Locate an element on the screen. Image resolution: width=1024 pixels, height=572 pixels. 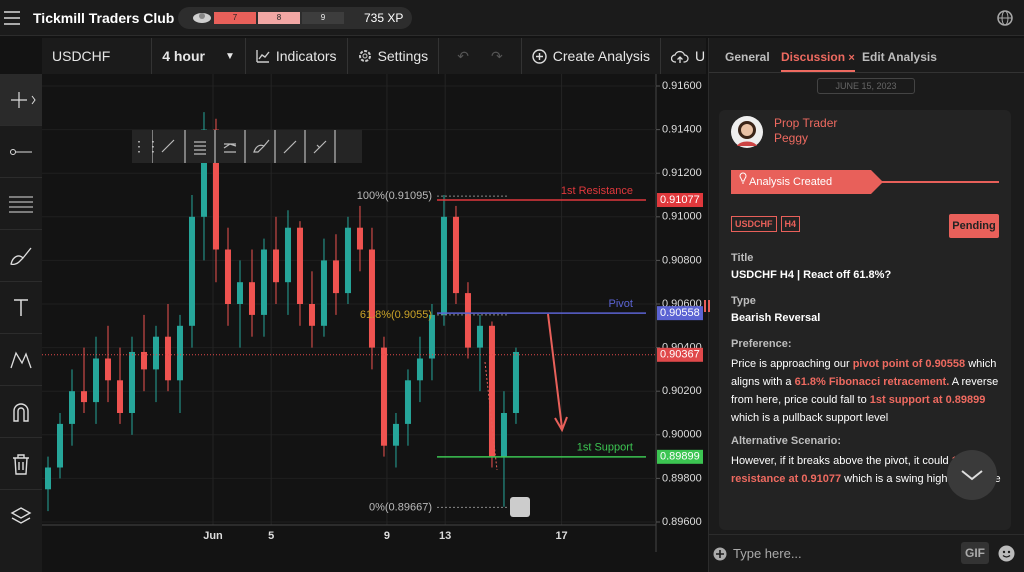
price-tag-label: 0.90367 is located at coordinates (680, 355).